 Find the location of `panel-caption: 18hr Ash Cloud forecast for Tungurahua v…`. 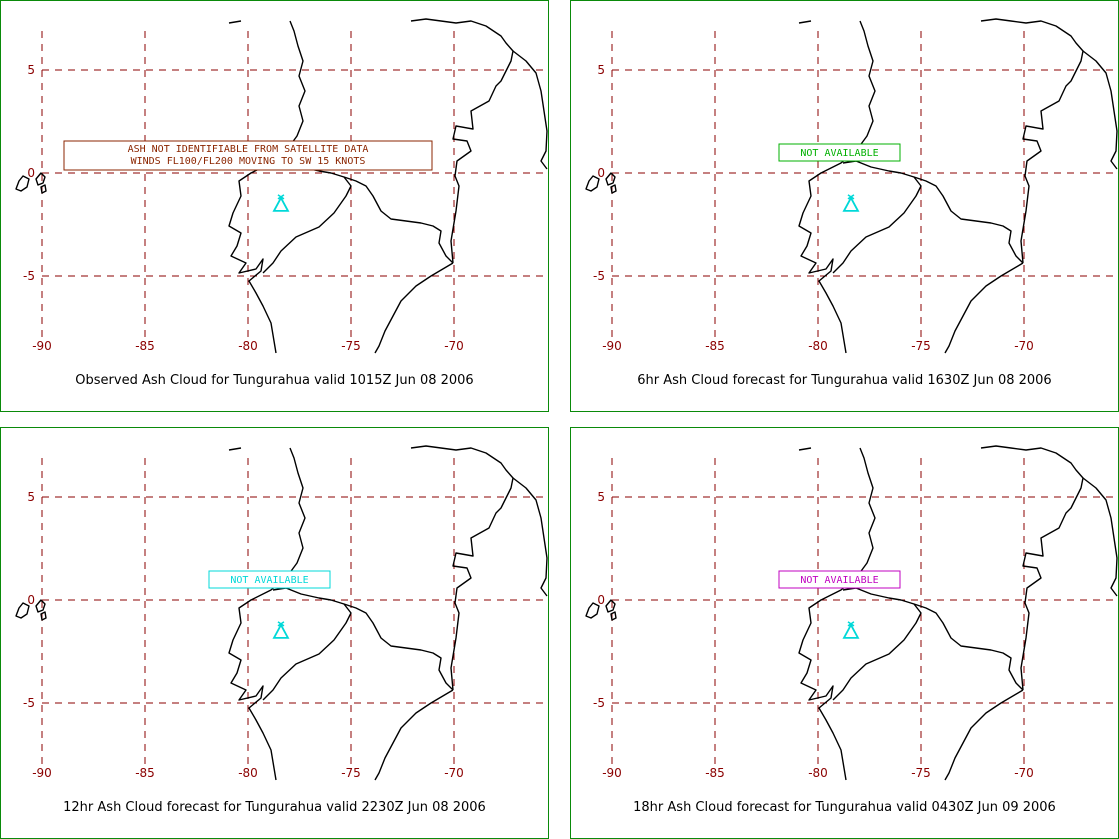

panel-caption: 18hr Ash Cloud forecast for Tungurahua v… is located at coordinates (844, 807).